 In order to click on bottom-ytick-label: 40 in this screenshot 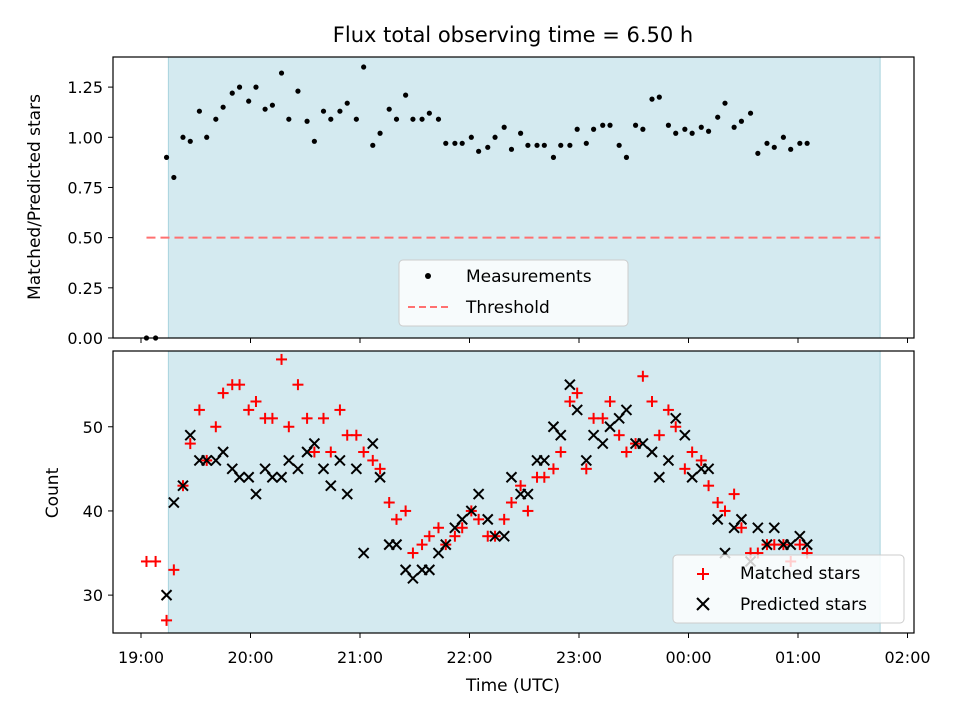, I will do `click(93, 511)`.